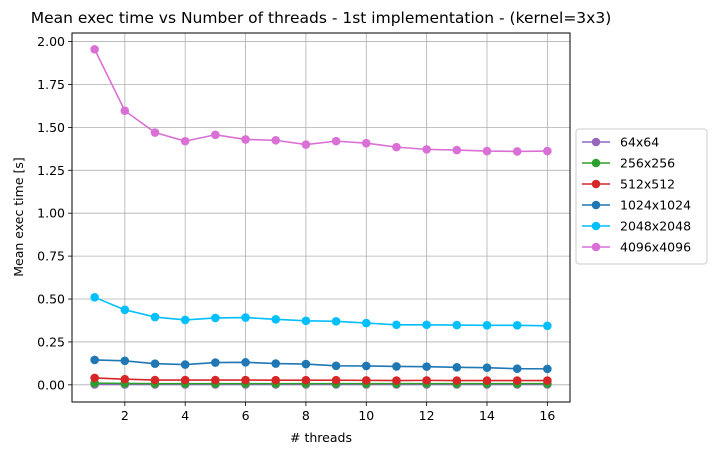  I want to click on legend-item: 64x64, so click(620, 142).